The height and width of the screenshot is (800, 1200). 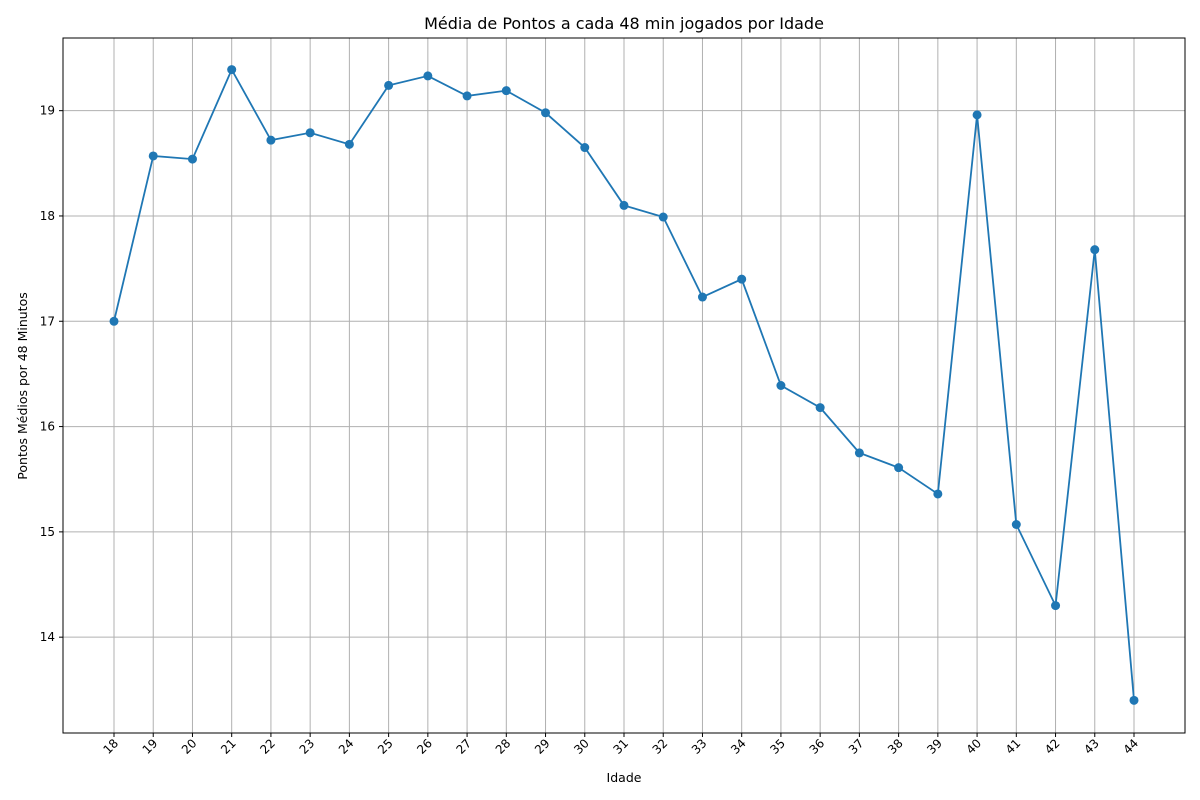 What do you see at coordinates (385, 746) in the screenshot?
I see `x-tick-label: 25` at bounding box center [385, 746].